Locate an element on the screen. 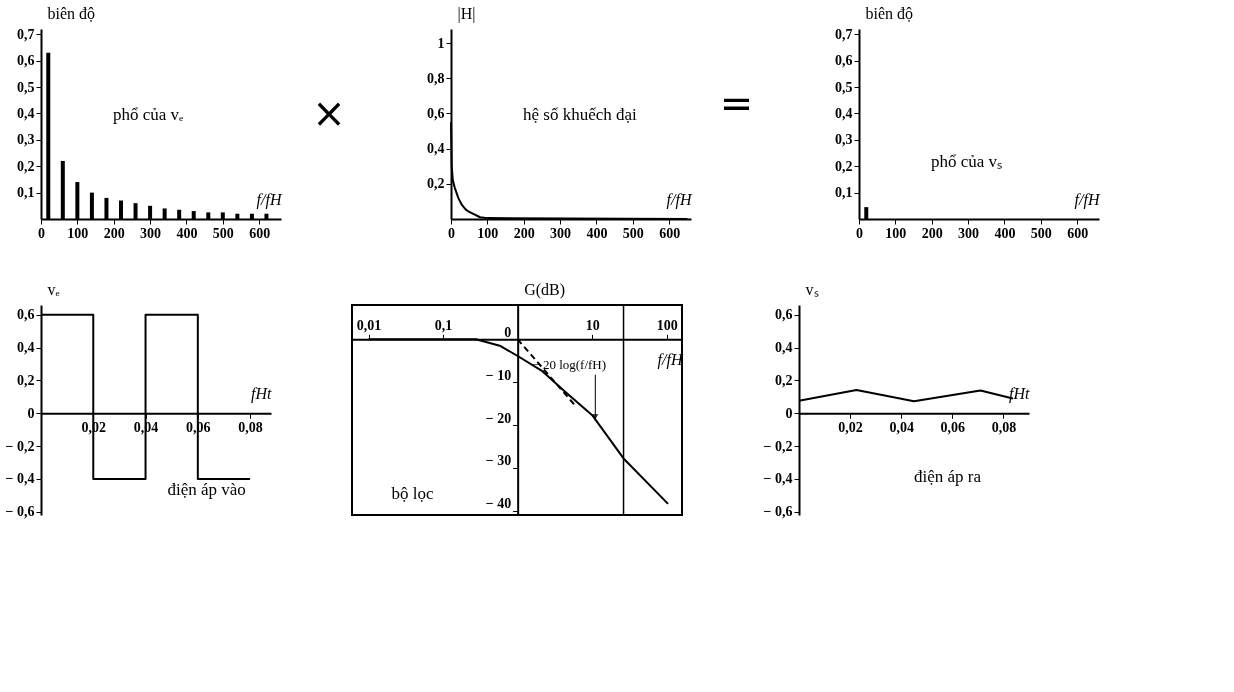 The width and height of the screenshot is (1234, 692). y-tick-label: − 10 is located at coordinates (498, 375).